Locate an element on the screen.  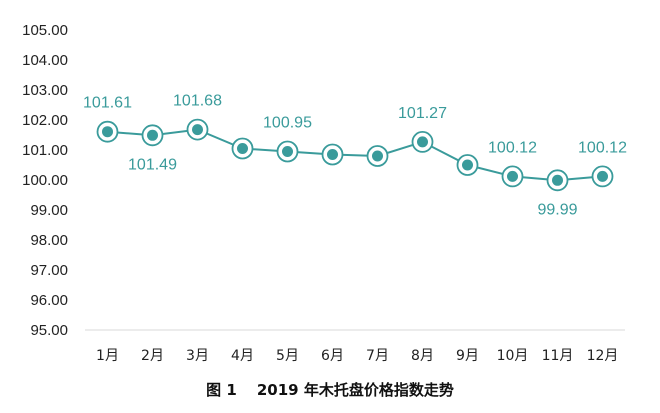
x-tick-label: 3月 is located at coordinates (197, 356).